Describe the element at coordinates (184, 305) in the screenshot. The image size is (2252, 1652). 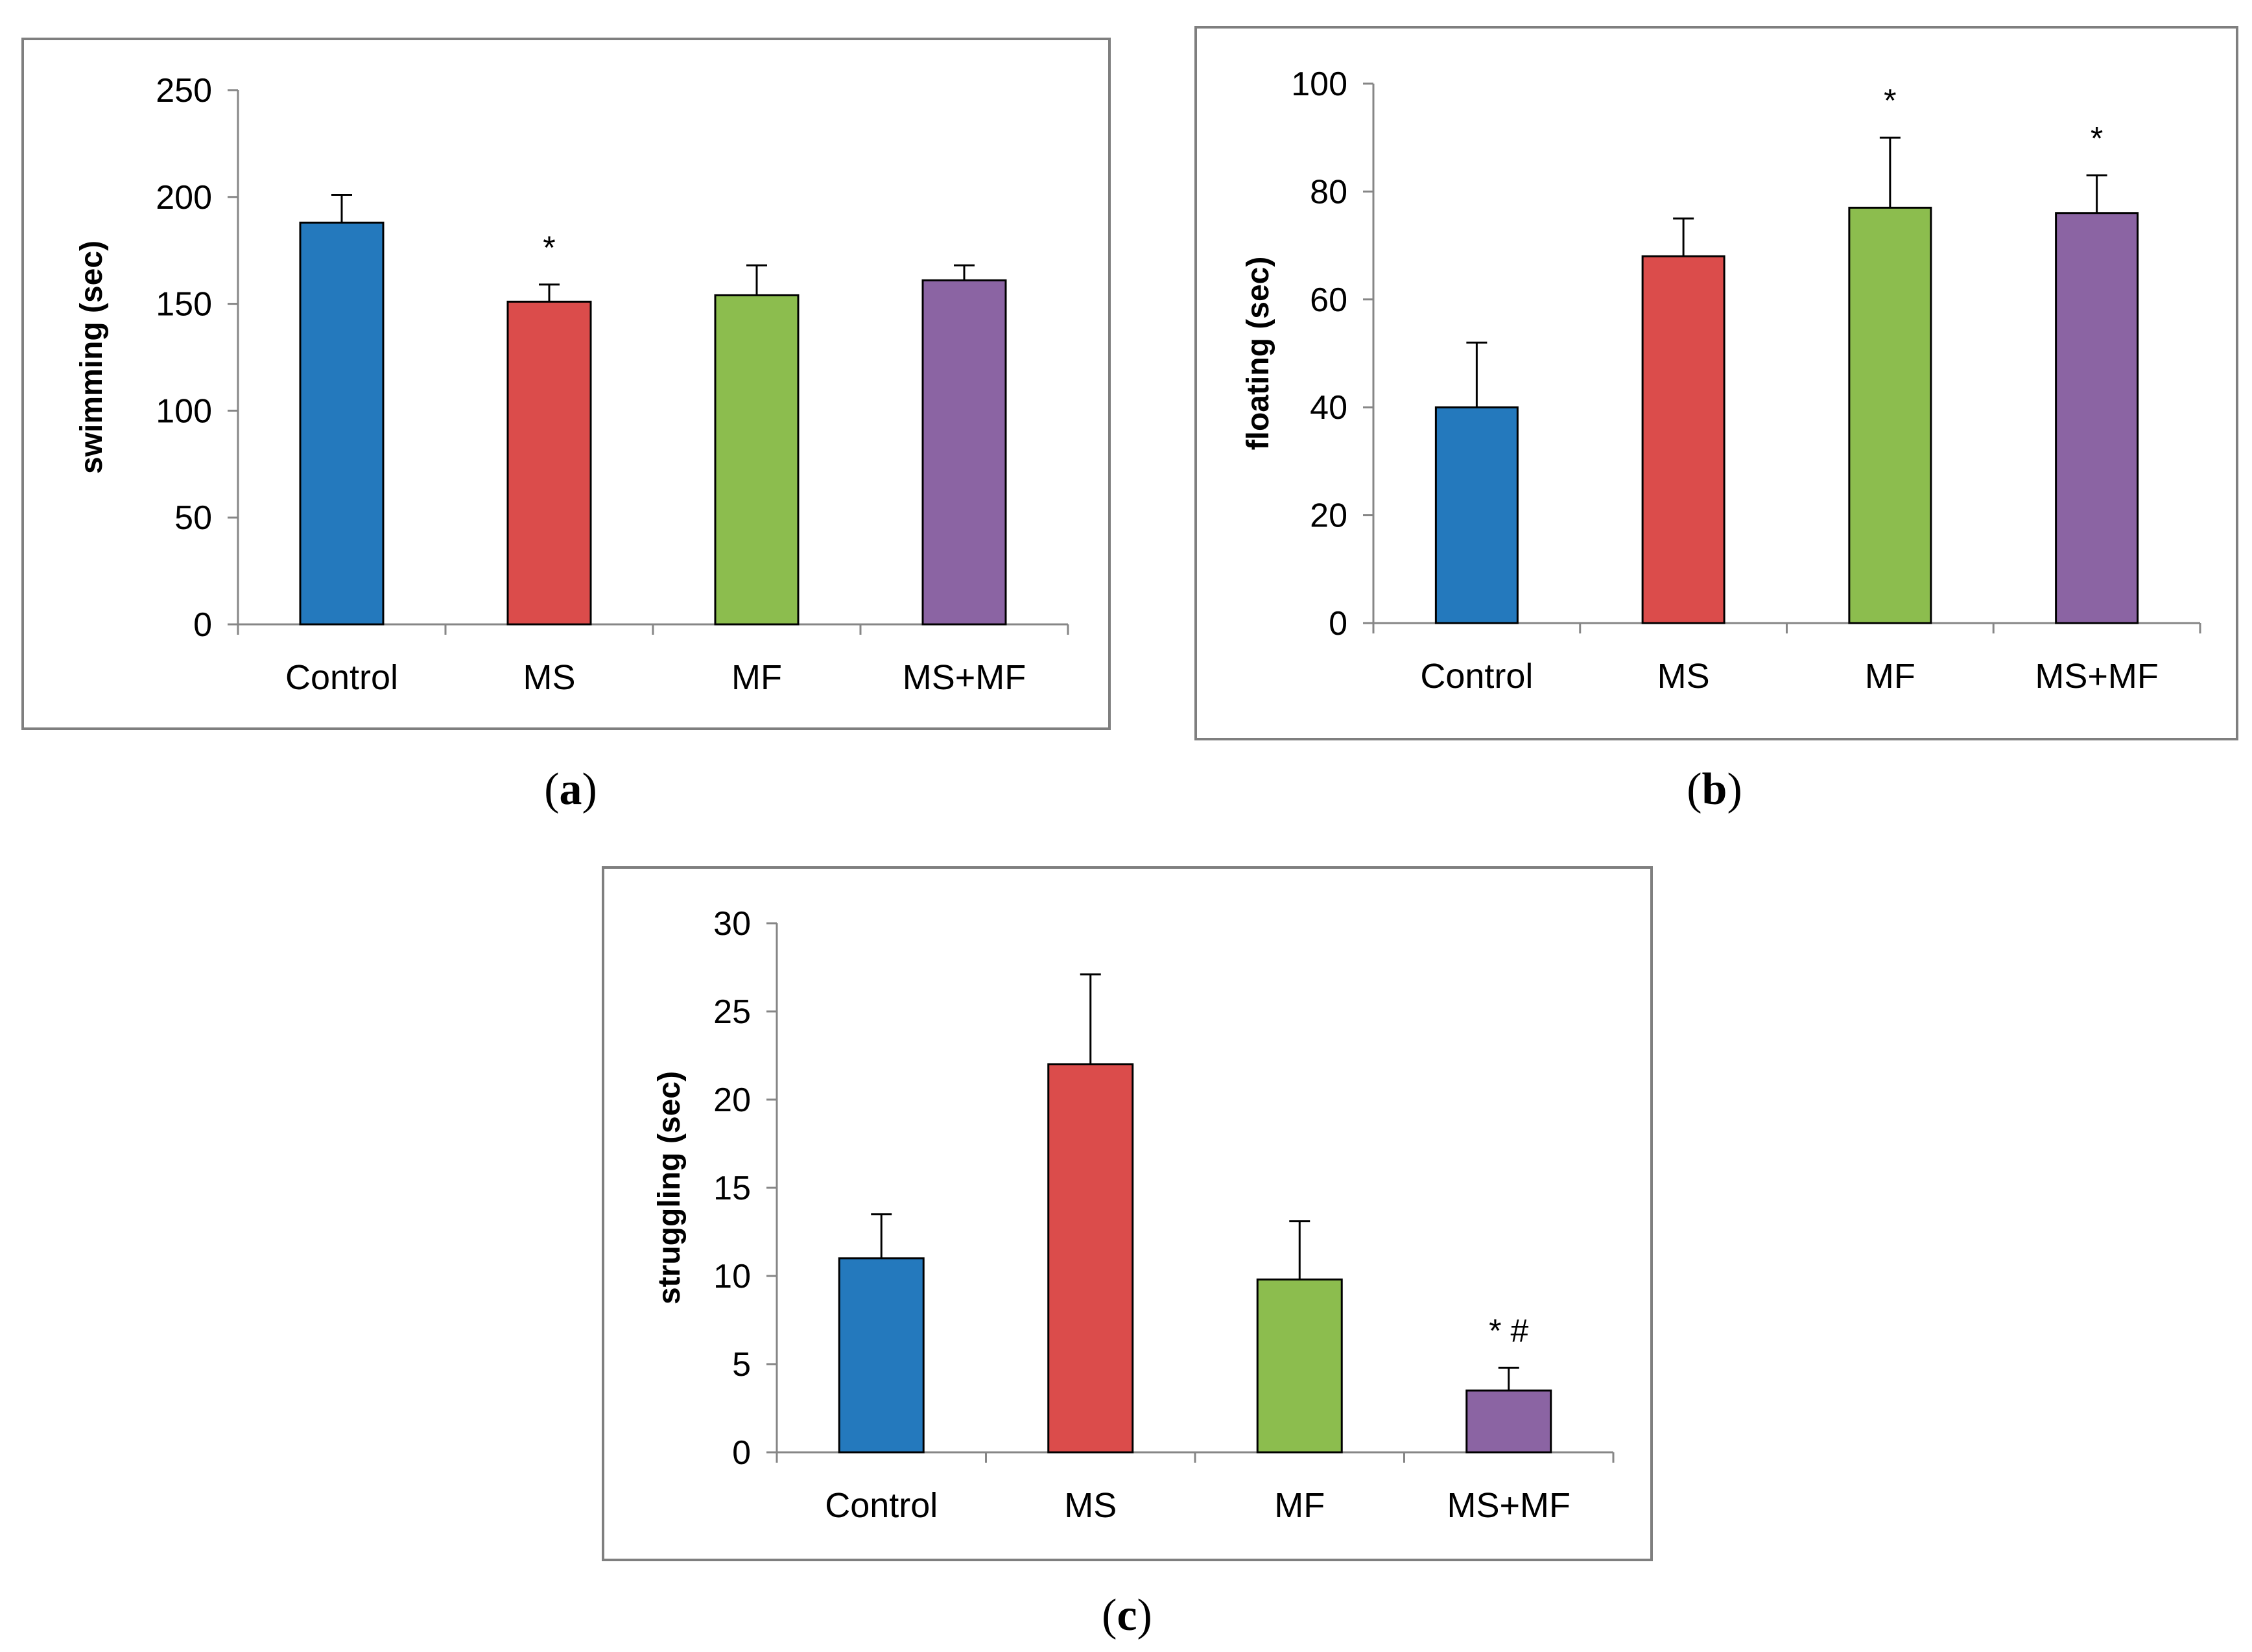
I see `y-tick-label: 150` at that location.